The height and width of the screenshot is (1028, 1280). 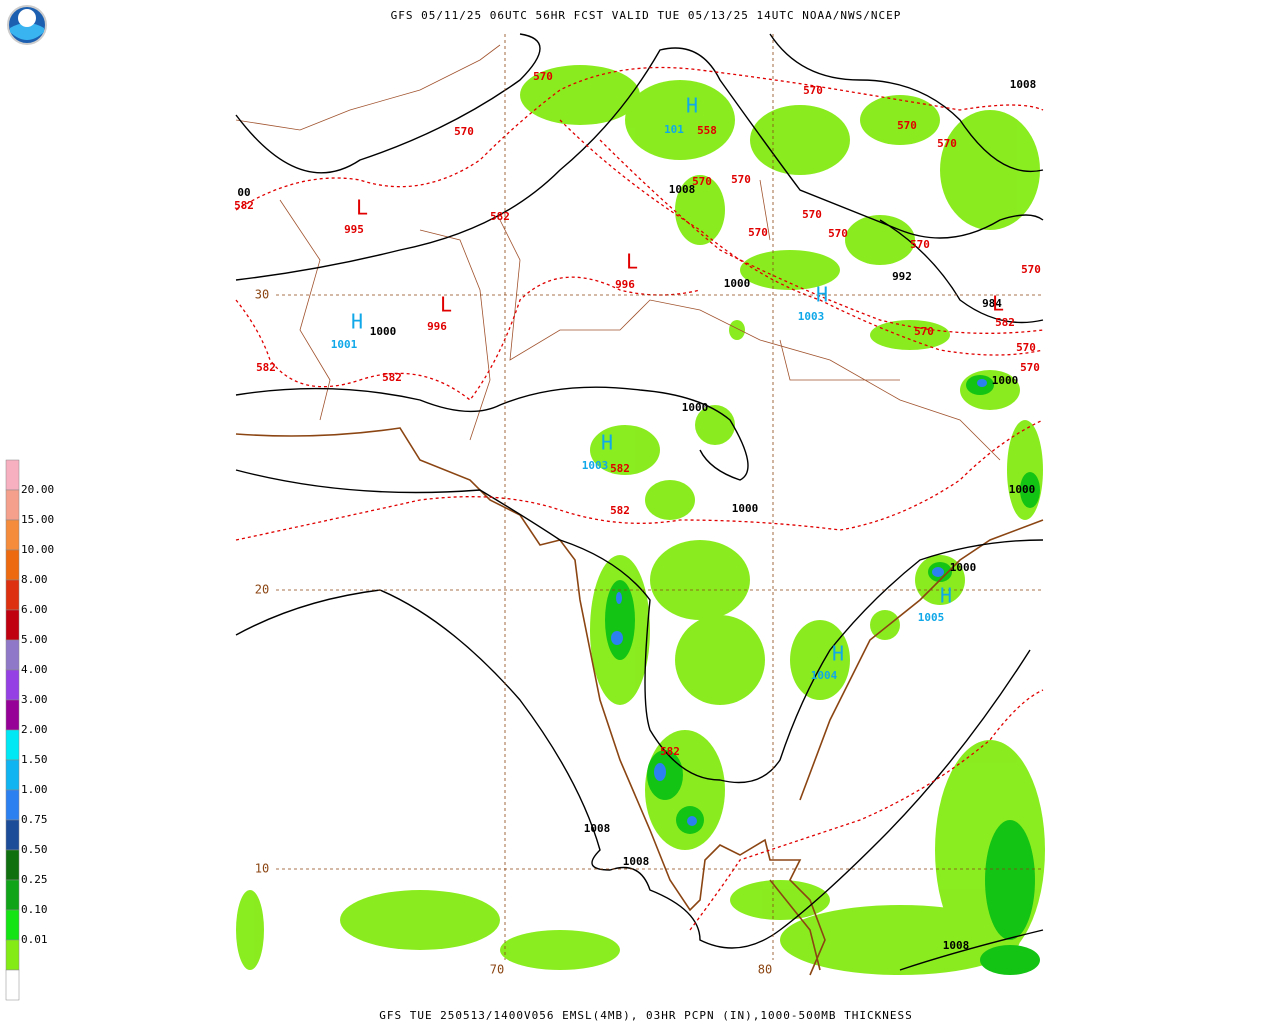 What do you see at coordinates (497, 970) in the screenshot?
I see `longitude-label: 70` at bounding box center [497, 970].